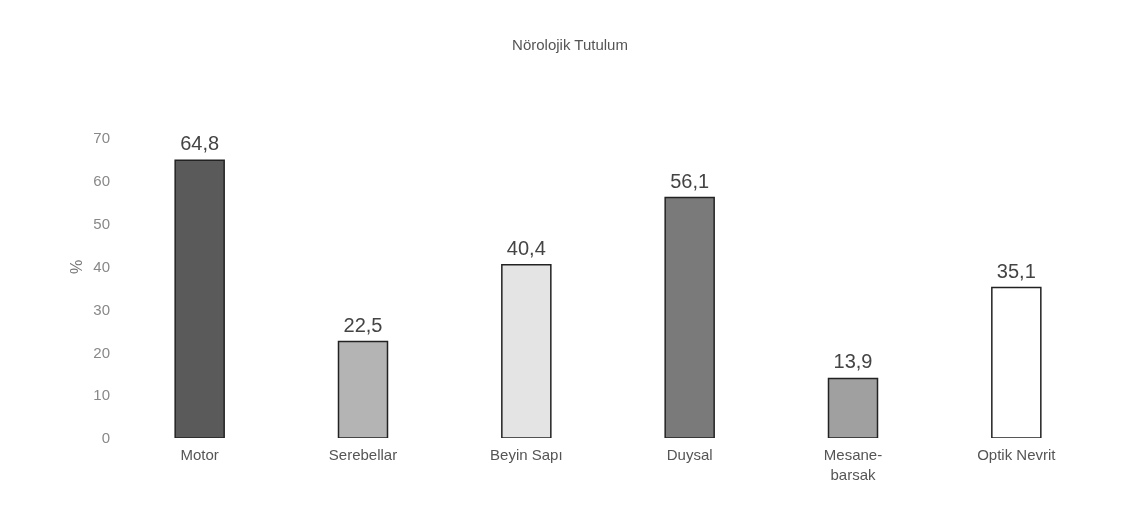 The height and width of the screenshot is (520, 1140). What do you see at coordinates (101, 138) in the screenshot?
I see `y-tick-label: 70` at bounding box center [101, 138].